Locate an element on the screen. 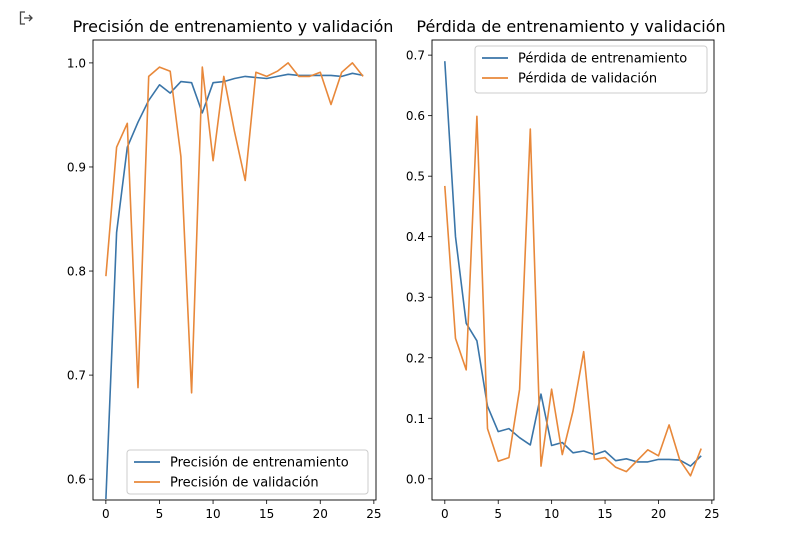 The width and height of the screenshot is (794, 538). y-tick-label: 0.5 is located at coordinates (415, 177).